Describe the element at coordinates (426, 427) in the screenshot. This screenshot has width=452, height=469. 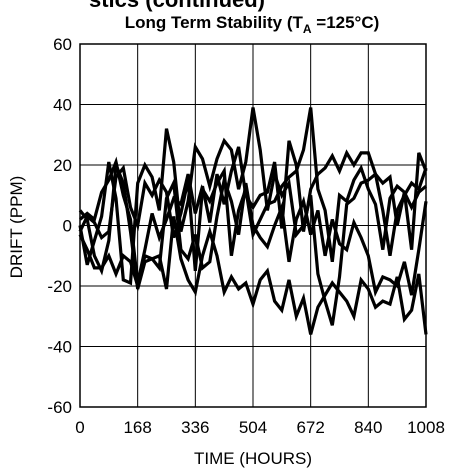
I see `x-tick-label: 1008` at that location.